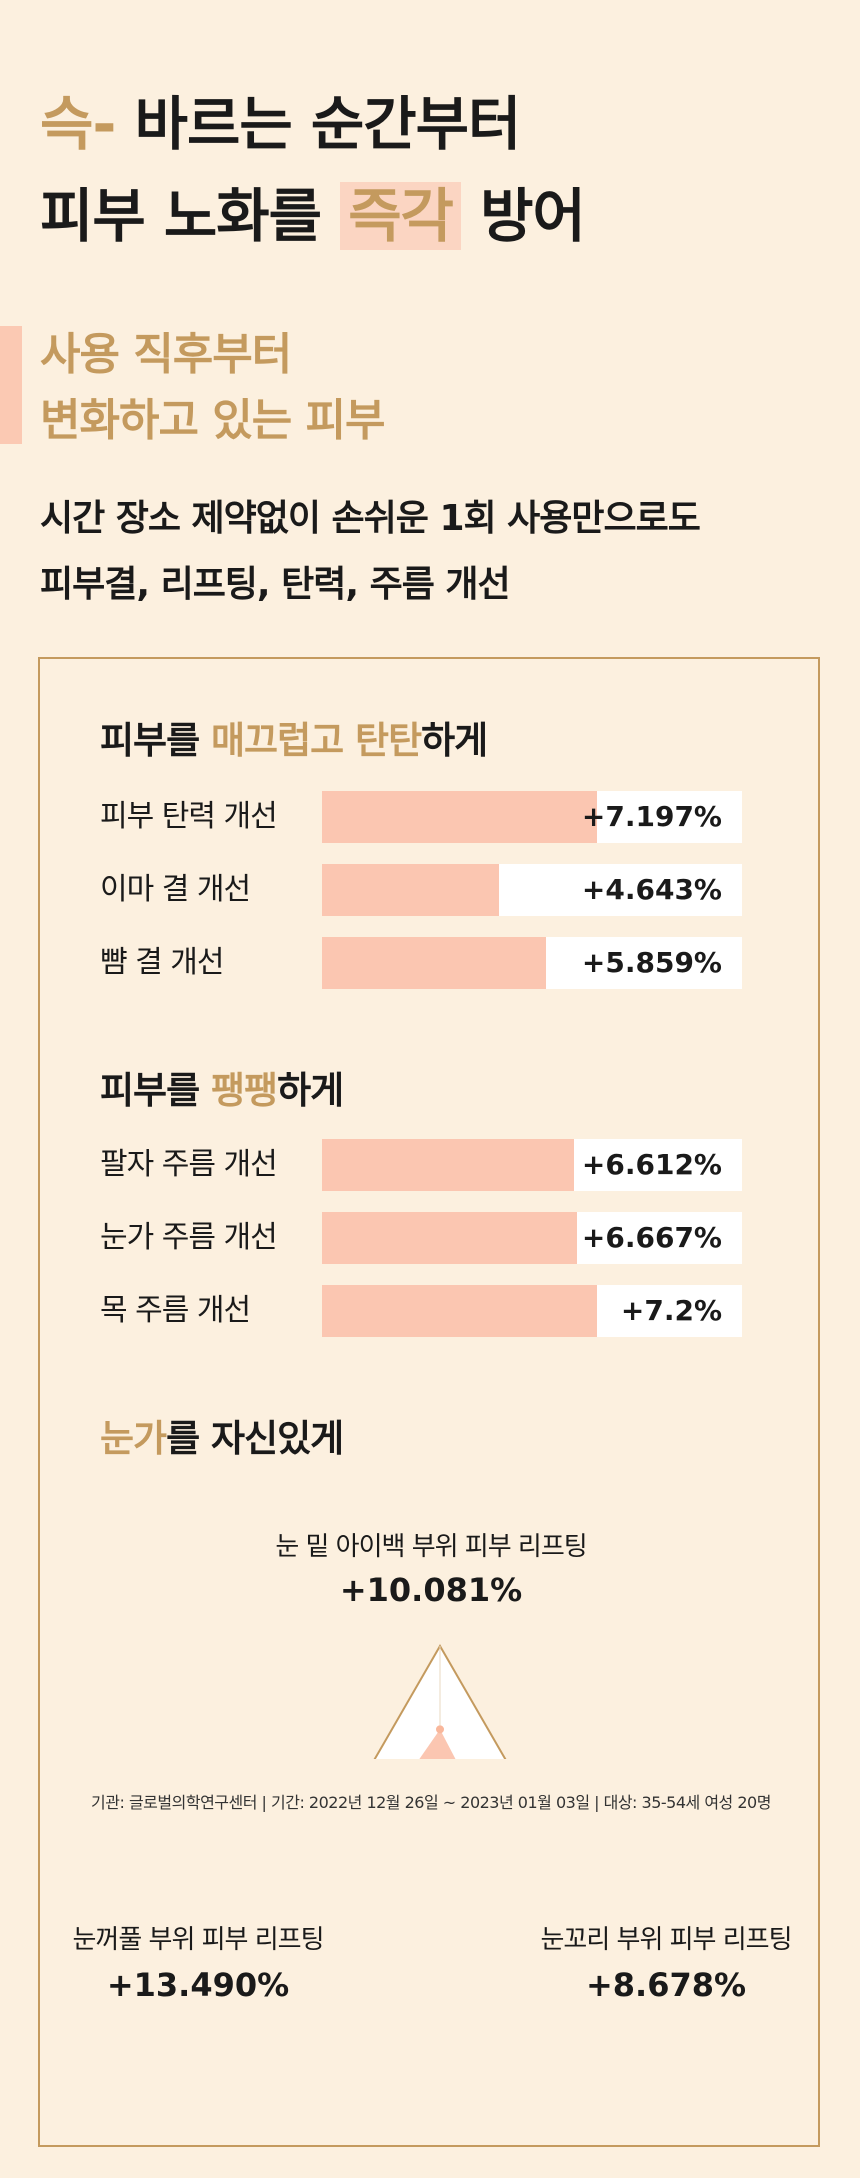 Image resolution: width=860 pixels, height=2178 pixels. What do you see at coordinates (400, 216) in the screenshot?
I see `headline-highlight: 즉각` at bounding box center [400, 216].